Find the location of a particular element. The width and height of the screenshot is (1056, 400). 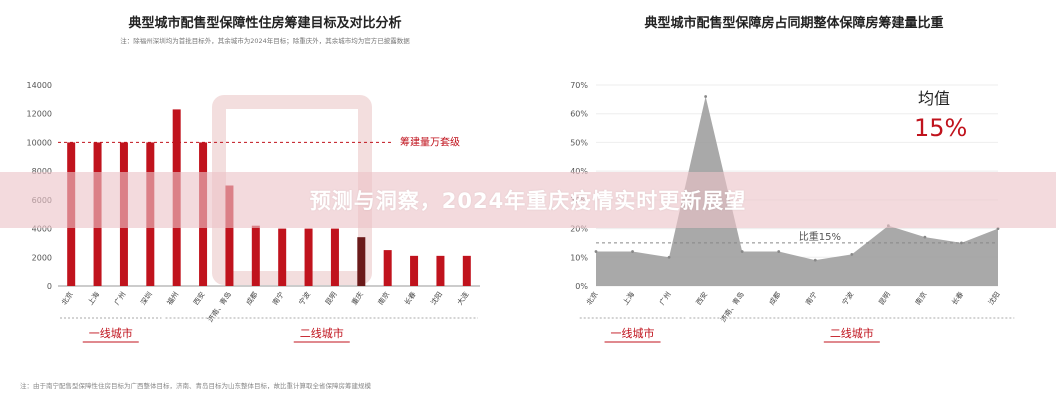

reference-line-label: 比重15% is located at coordinates (820, 236).